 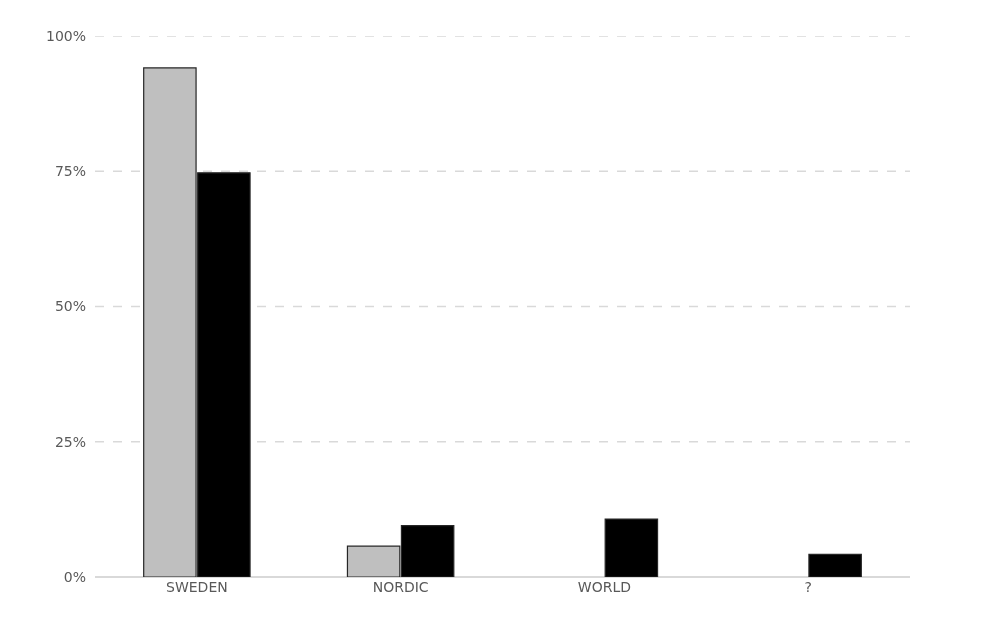 I want to click on y-tick-label: 25%, so click(x=70, y=441).